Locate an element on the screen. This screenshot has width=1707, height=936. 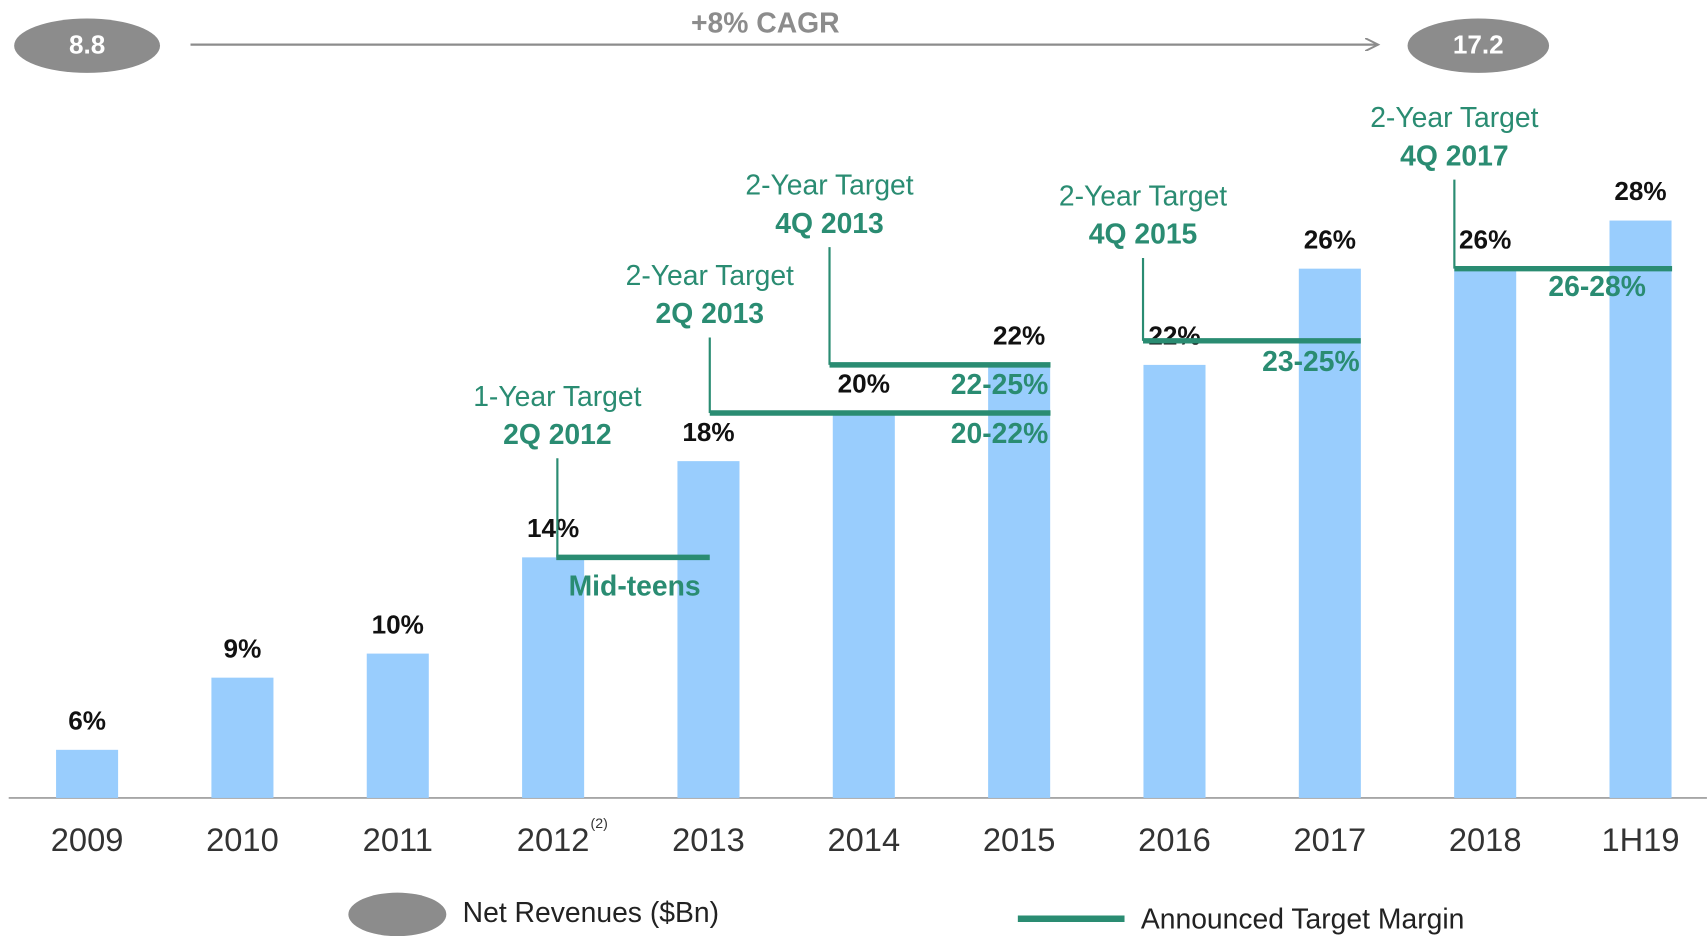
x-tick-label: 1H19 is located at coordinates (1640, 839).